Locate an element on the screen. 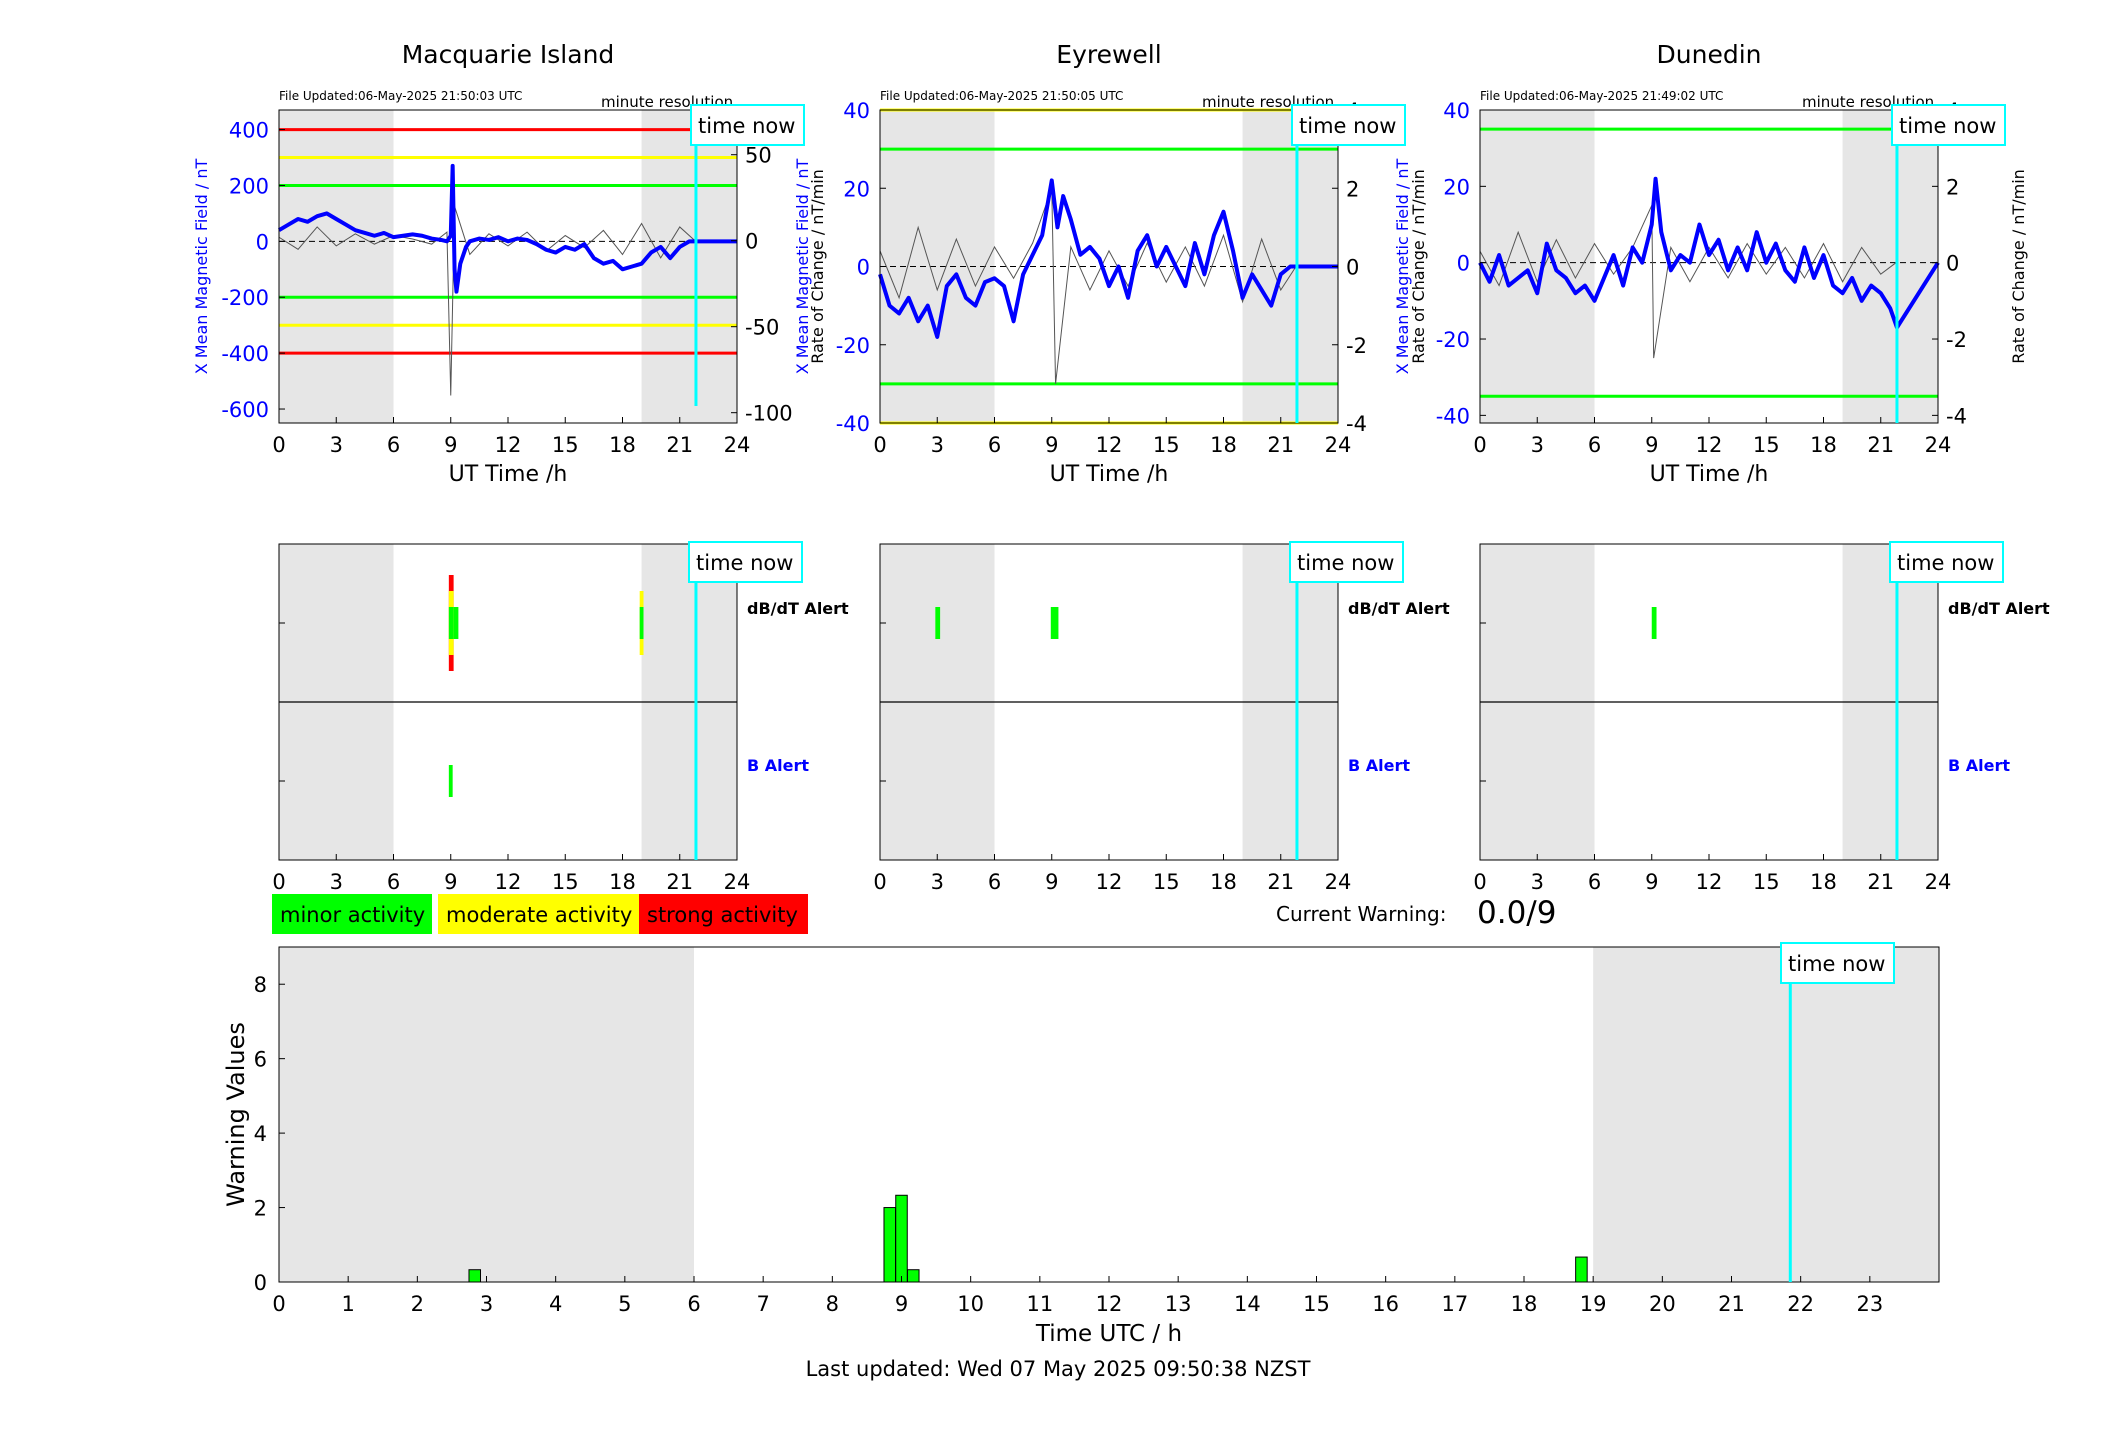 This screenshot has height=1437, width=2117. station2-ylabel-right: Rate of Change / nT/min is located at coordinates (1418, 266).